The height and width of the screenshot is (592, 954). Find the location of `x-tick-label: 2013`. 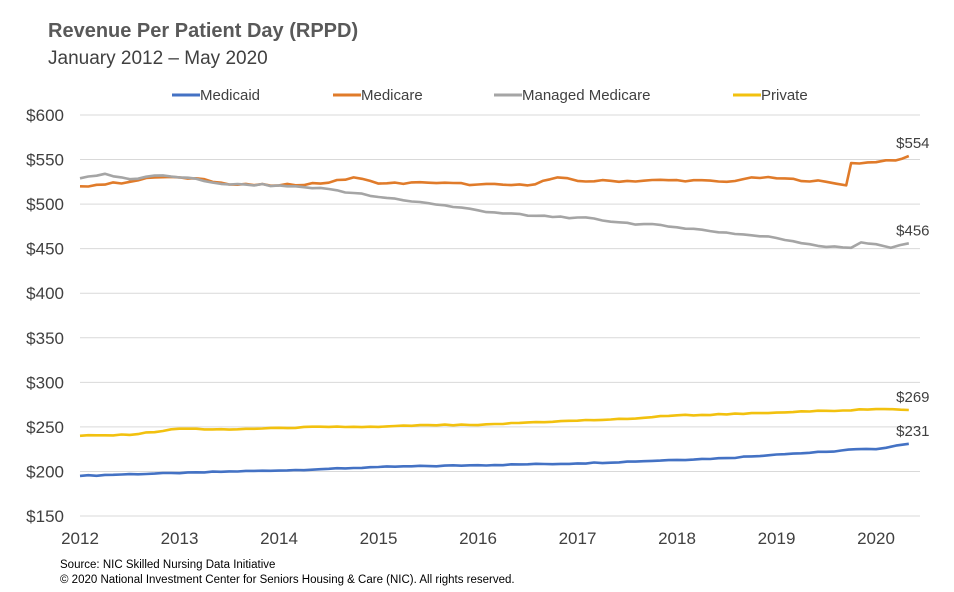

x-tick-label: 2013 is located at coordinates (180, 538).